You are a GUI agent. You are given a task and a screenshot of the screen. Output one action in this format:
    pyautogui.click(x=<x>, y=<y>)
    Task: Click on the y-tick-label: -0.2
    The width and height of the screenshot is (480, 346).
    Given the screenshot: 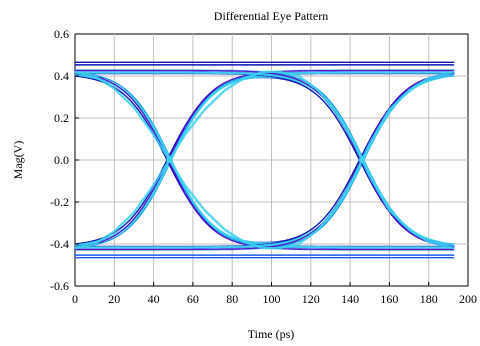 What is the action you would take?
    pyautogui.click(x=59, y=202)
    